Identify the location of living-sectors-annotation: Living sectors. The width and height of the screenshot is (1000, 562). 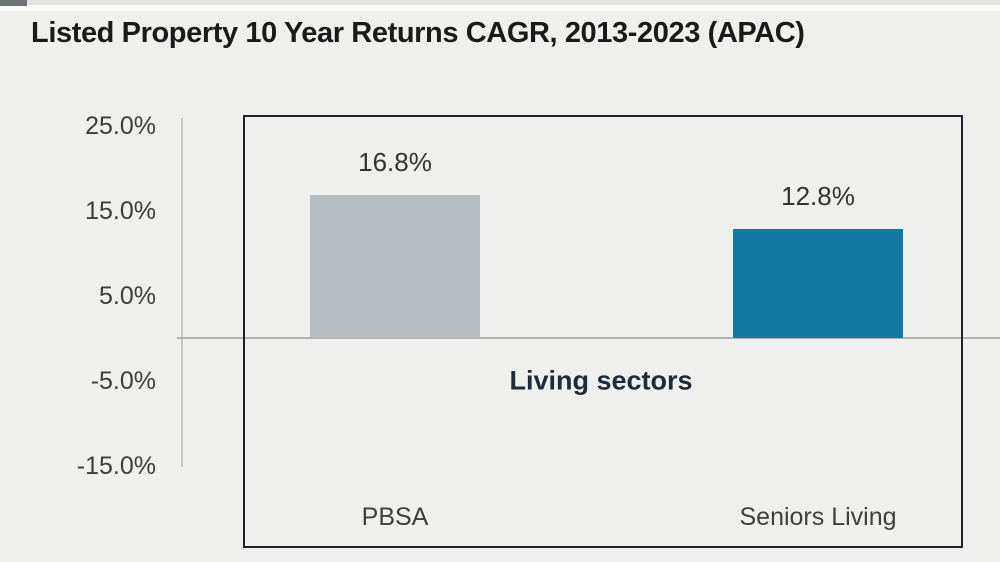
(601, 380).